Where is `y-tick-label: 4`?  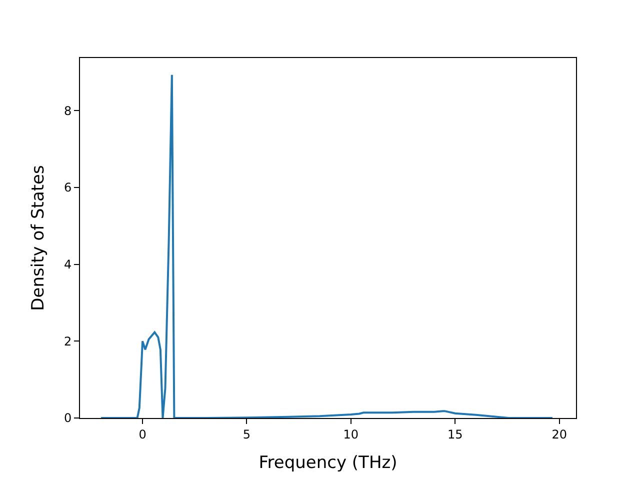
y-tick-label: 4 is located at coordinates (68, 265).